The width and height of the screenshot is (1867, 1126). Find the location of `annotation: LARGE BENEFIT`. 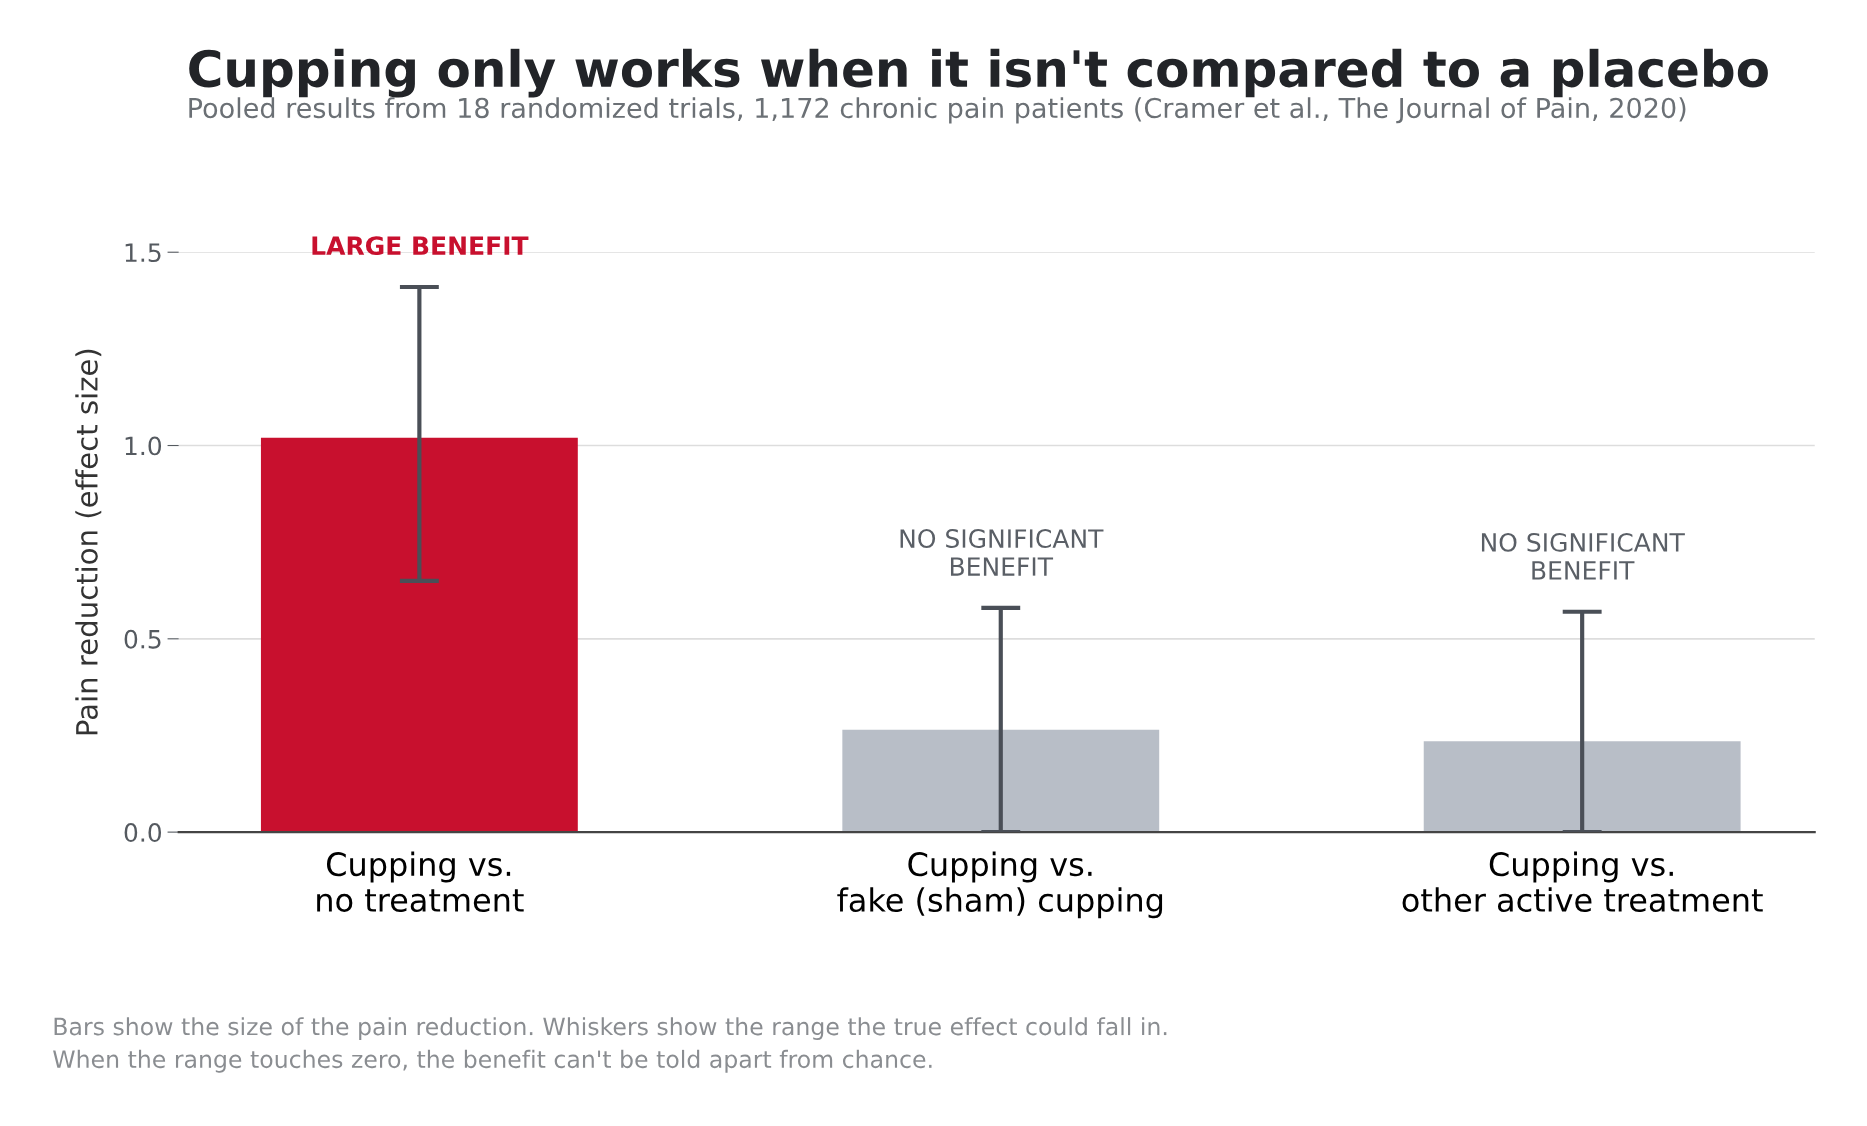

annotation: LARGE BENEFIT is located at coordinates (420, 246).